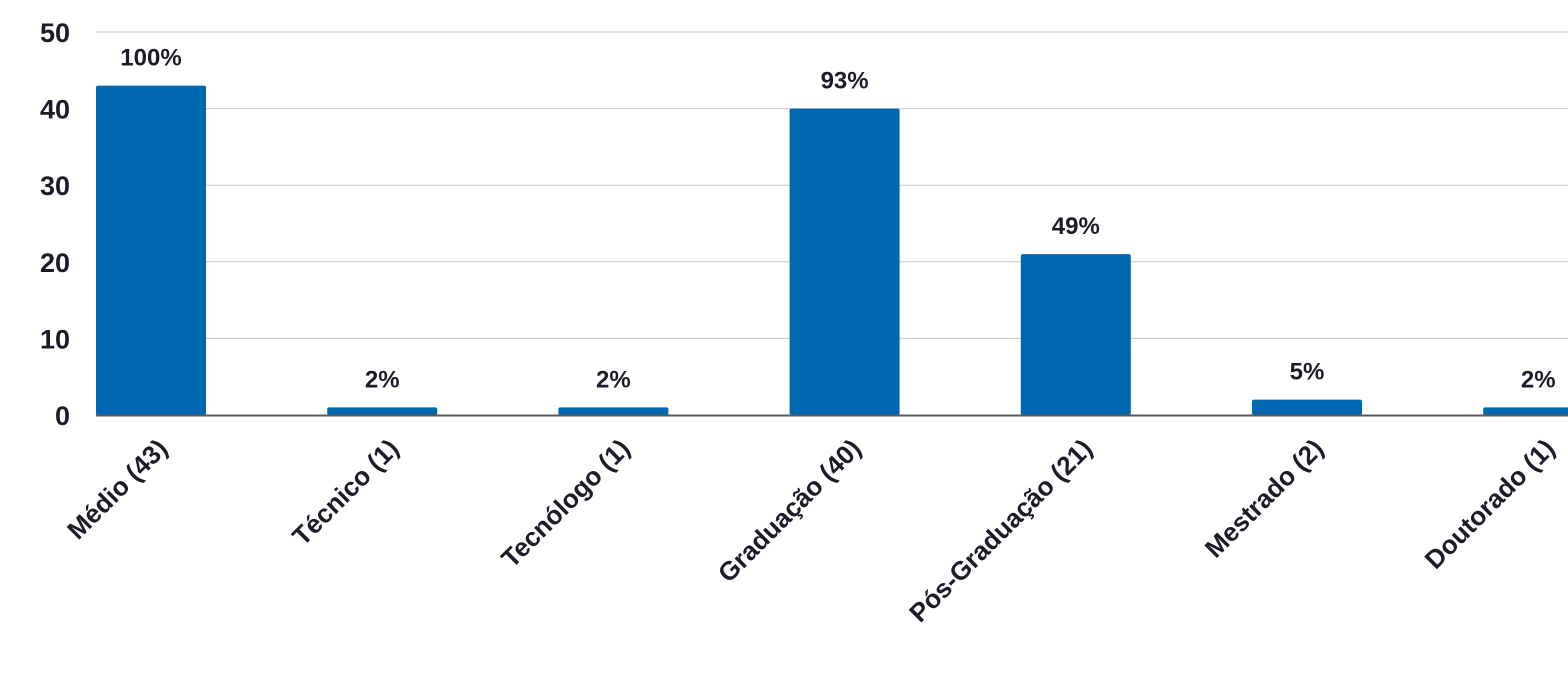 This screenshot has width=1568, height=690. Describe the element at coordinates (1076, 226) in the screenshot. I see `data-label: 49%` at that location.